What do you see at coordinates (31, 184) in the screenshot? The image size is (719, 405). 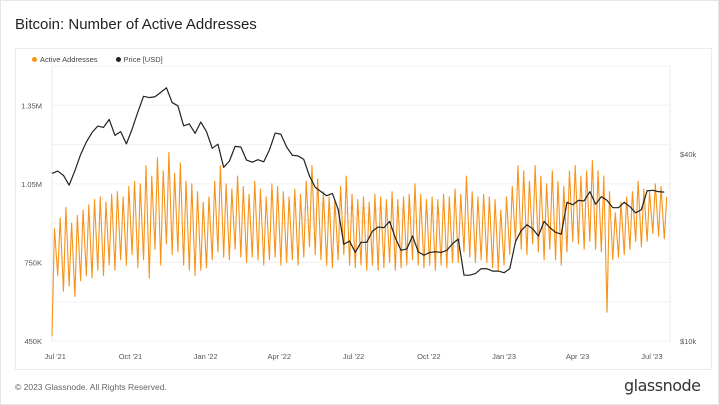 I see `y-left-tick-label: 1.05M` at bounding box center [31, 184].